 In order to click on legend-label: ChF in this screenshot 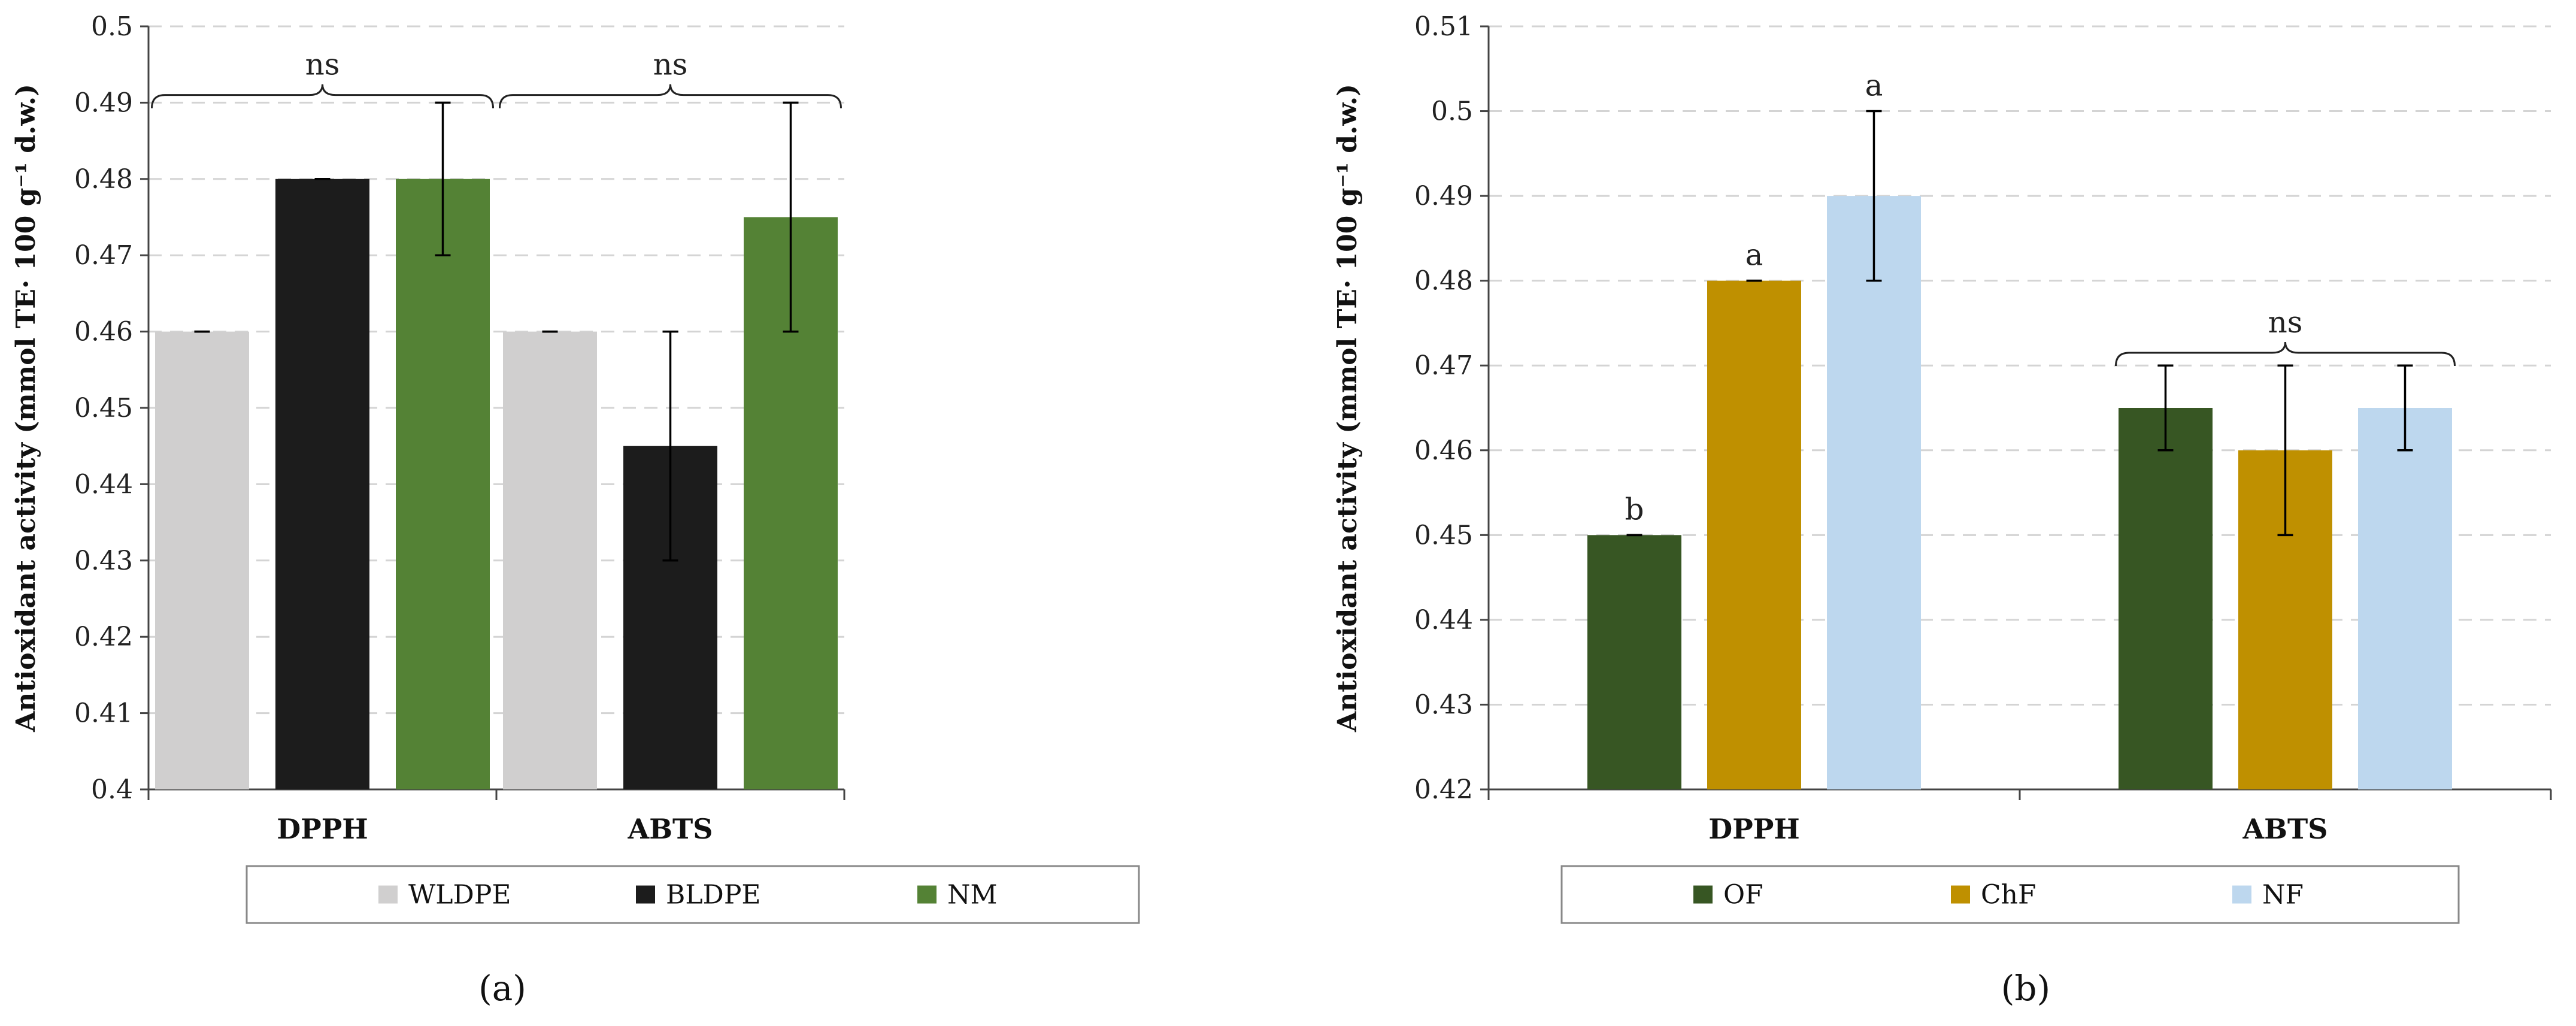, I will do `click(2008, 895)`.